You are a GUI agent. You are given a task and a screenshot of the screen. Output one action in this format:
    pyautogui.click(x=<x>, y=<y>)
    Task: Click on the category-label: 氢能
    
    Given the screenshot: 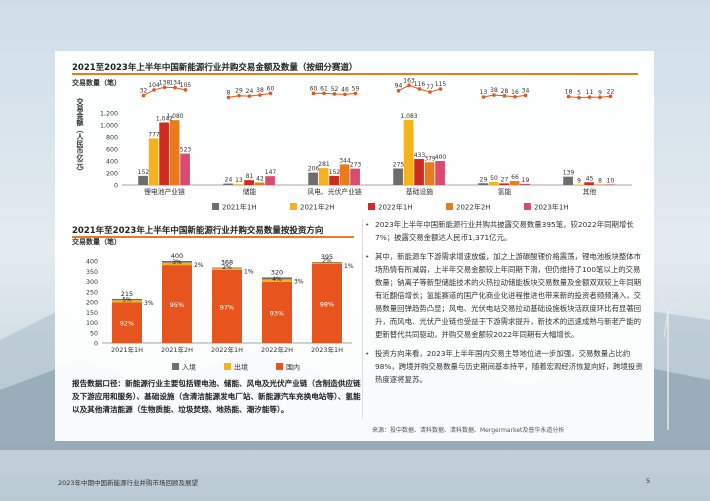 What is the action you would take?
    pyautogui.click(x=505, y=191)
    